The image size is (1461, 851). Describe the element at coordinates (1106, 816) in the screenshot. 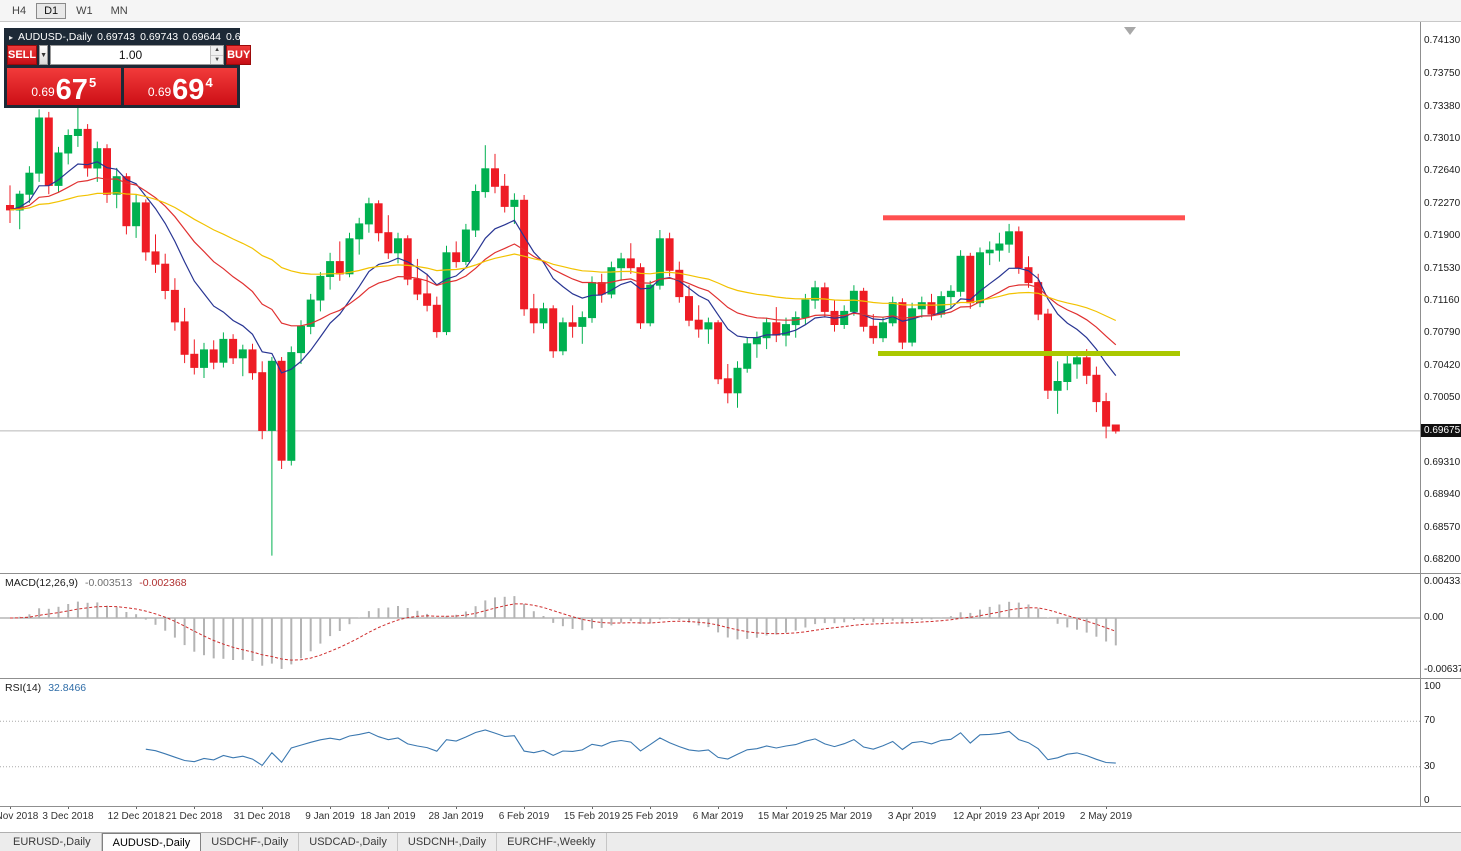

I see `date-label: 2 May 2019` at that location.